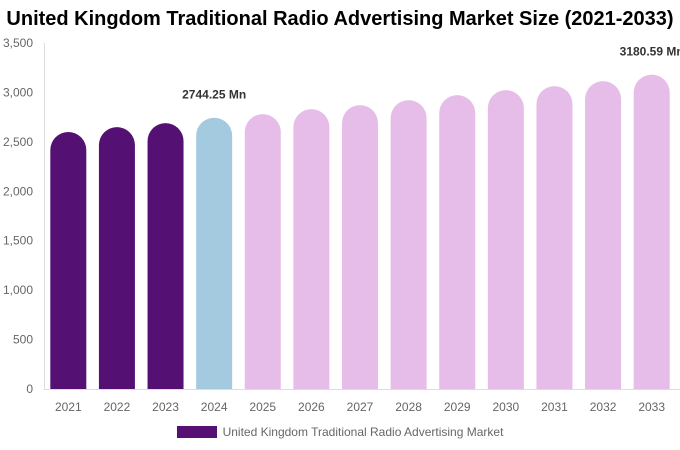  What do you see at coordinates (360, 407) in the screenshot?
I see `x-tick-label: 2027` at bounding box center [360, 407].